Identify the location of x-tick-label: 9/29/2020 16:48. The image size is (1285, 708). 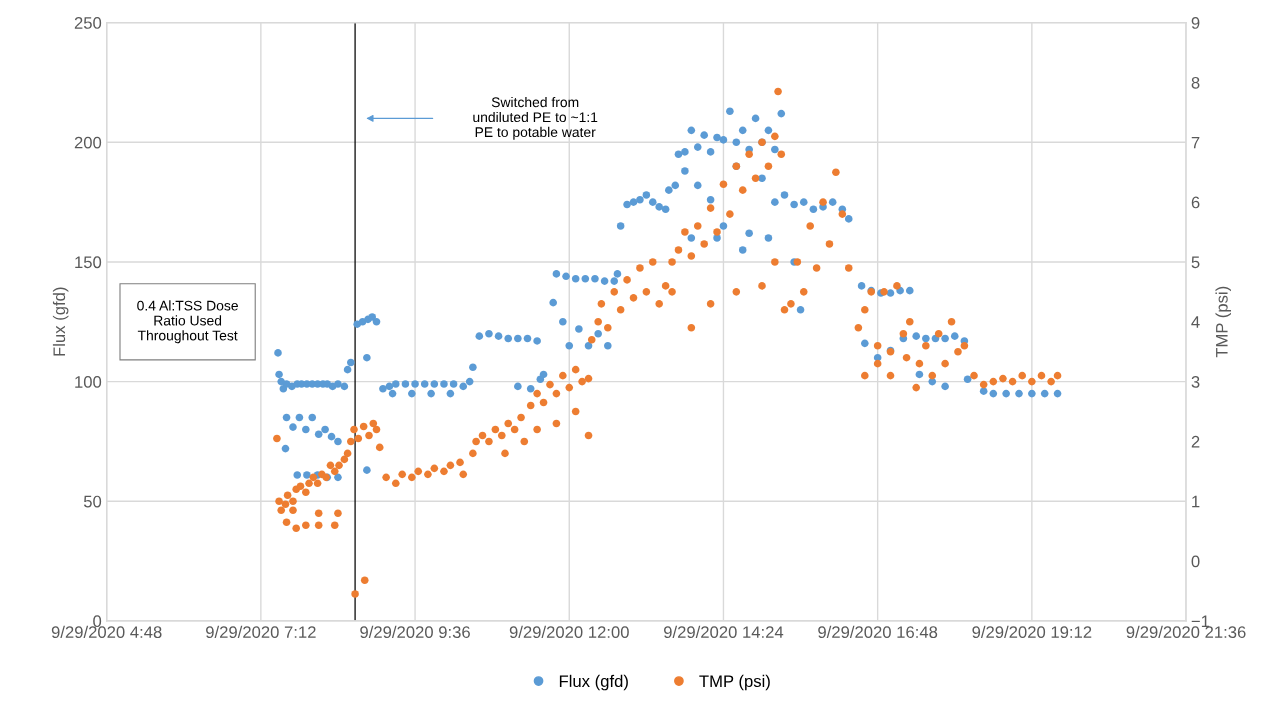
(878, 632).